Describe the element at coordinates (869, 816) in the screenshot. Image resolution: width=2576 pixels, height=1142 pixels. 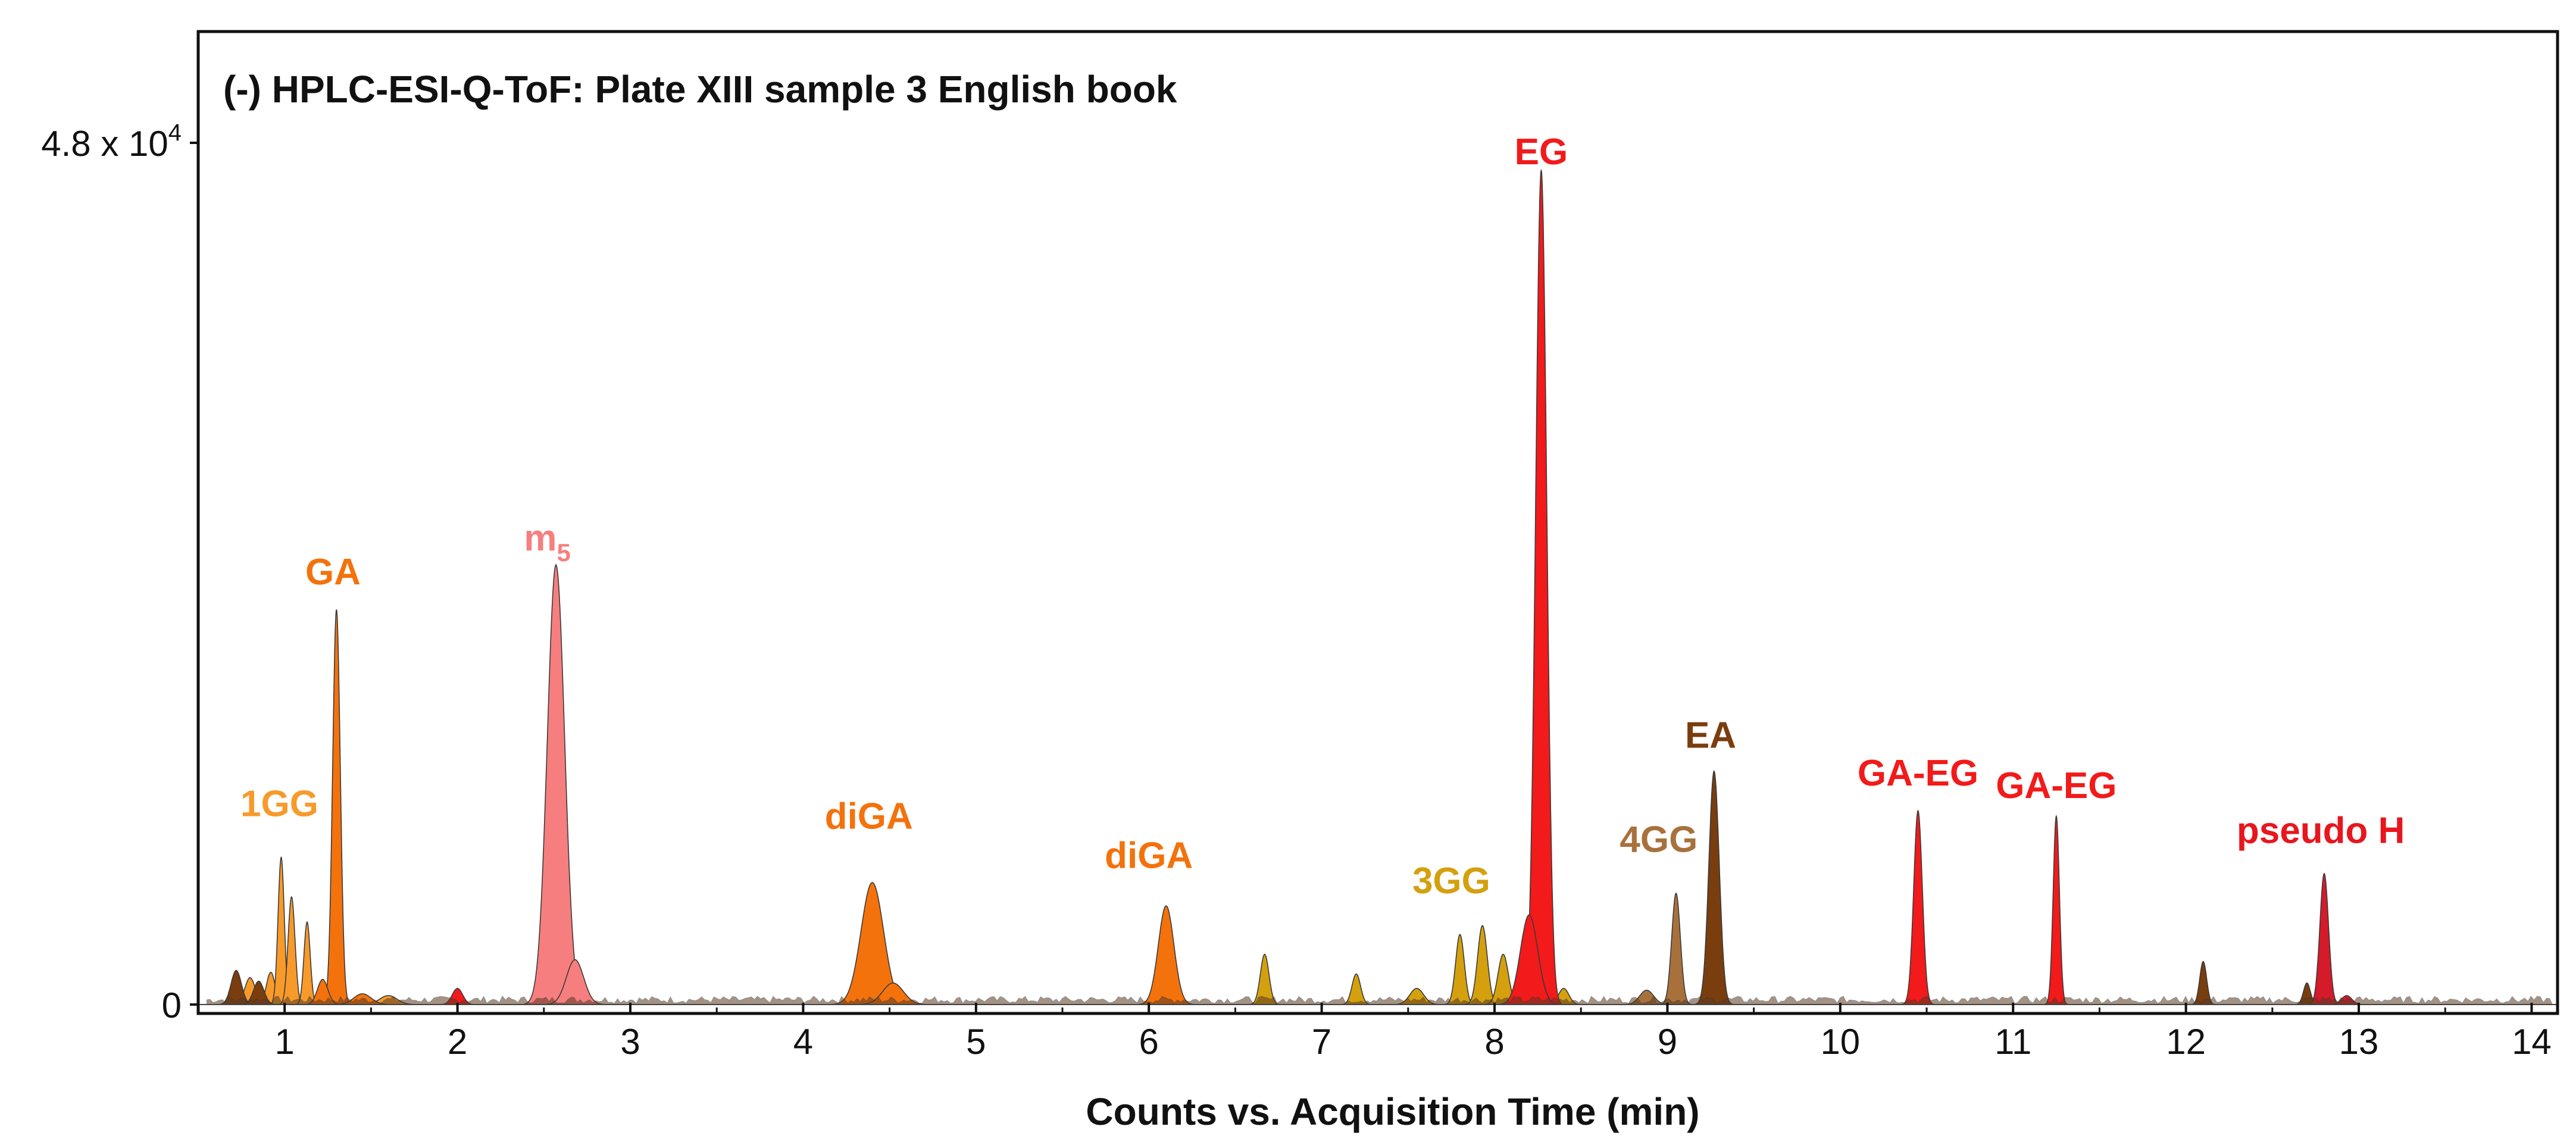
I see `peak-label-diga-3: diGA` at that location.